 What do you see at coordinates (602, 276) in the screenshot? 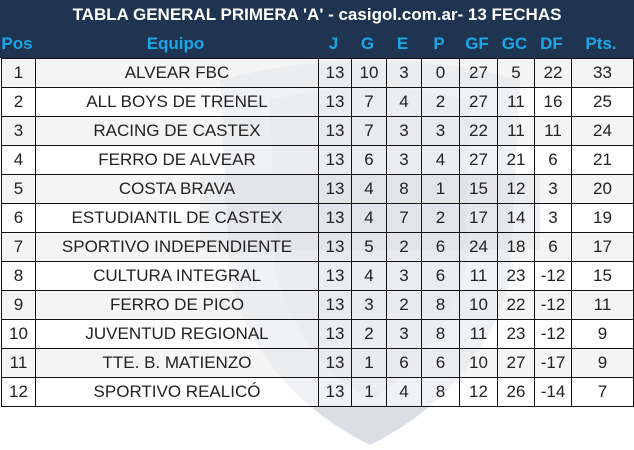
I see `cell-pts: 15` at bounding box center [602, 276].